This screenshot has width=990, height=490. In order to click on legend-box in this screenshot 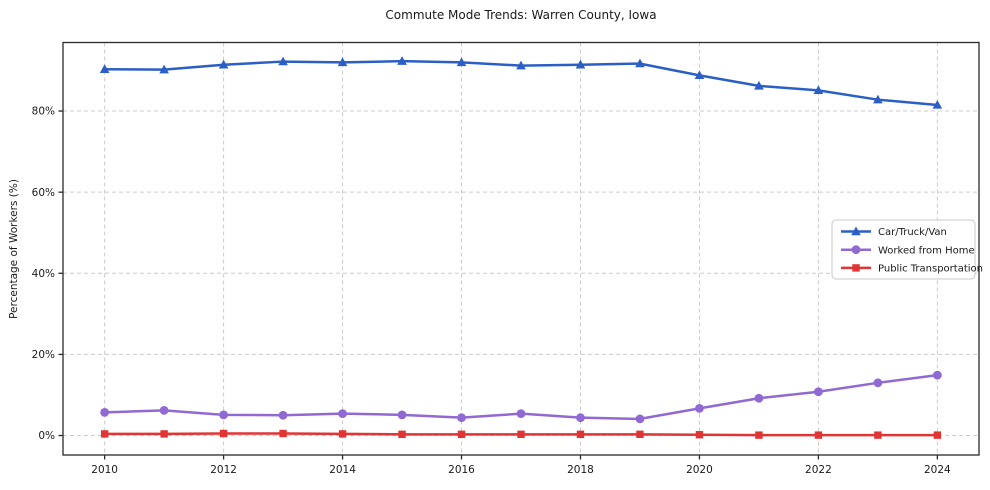, I will do `click(903, 249)`.